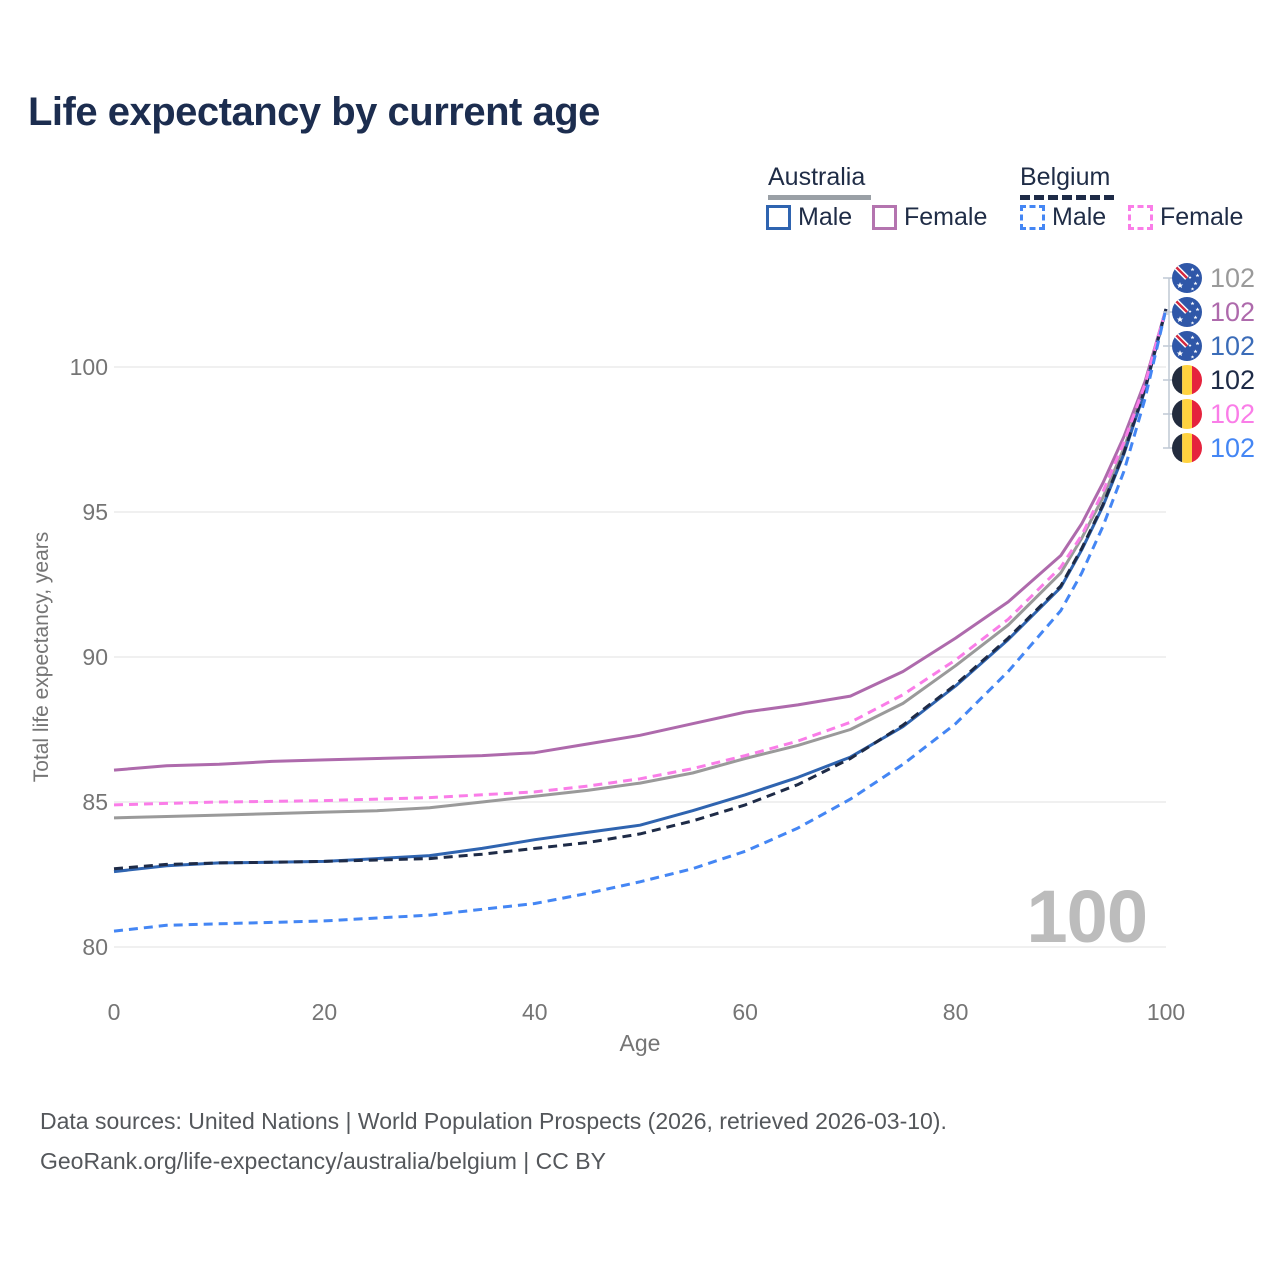 This screenshot has height=1280, width=1280. Describe the element at coordinates (89, 367) in the screenshot. I see `y-tick-100: 100` at that location.